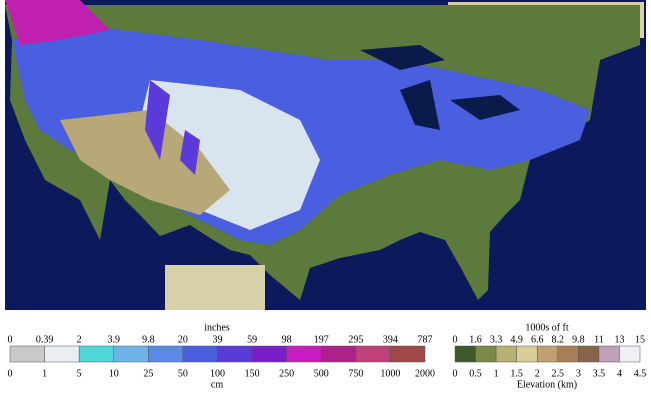  I want to click on legend-bottom-label: 2000, so click(425, 373).